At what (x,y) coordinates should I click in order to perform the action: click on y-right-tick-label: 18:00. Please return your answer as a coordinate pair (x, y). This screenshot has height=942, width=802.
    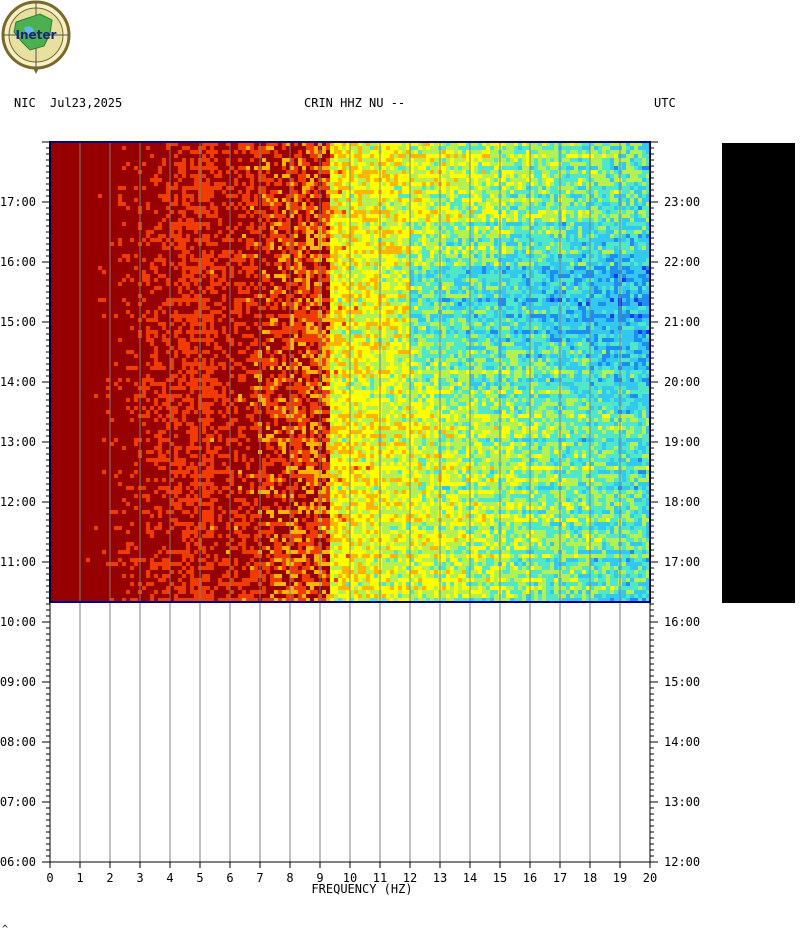
    Looking at the image, I should click on (682, 502).